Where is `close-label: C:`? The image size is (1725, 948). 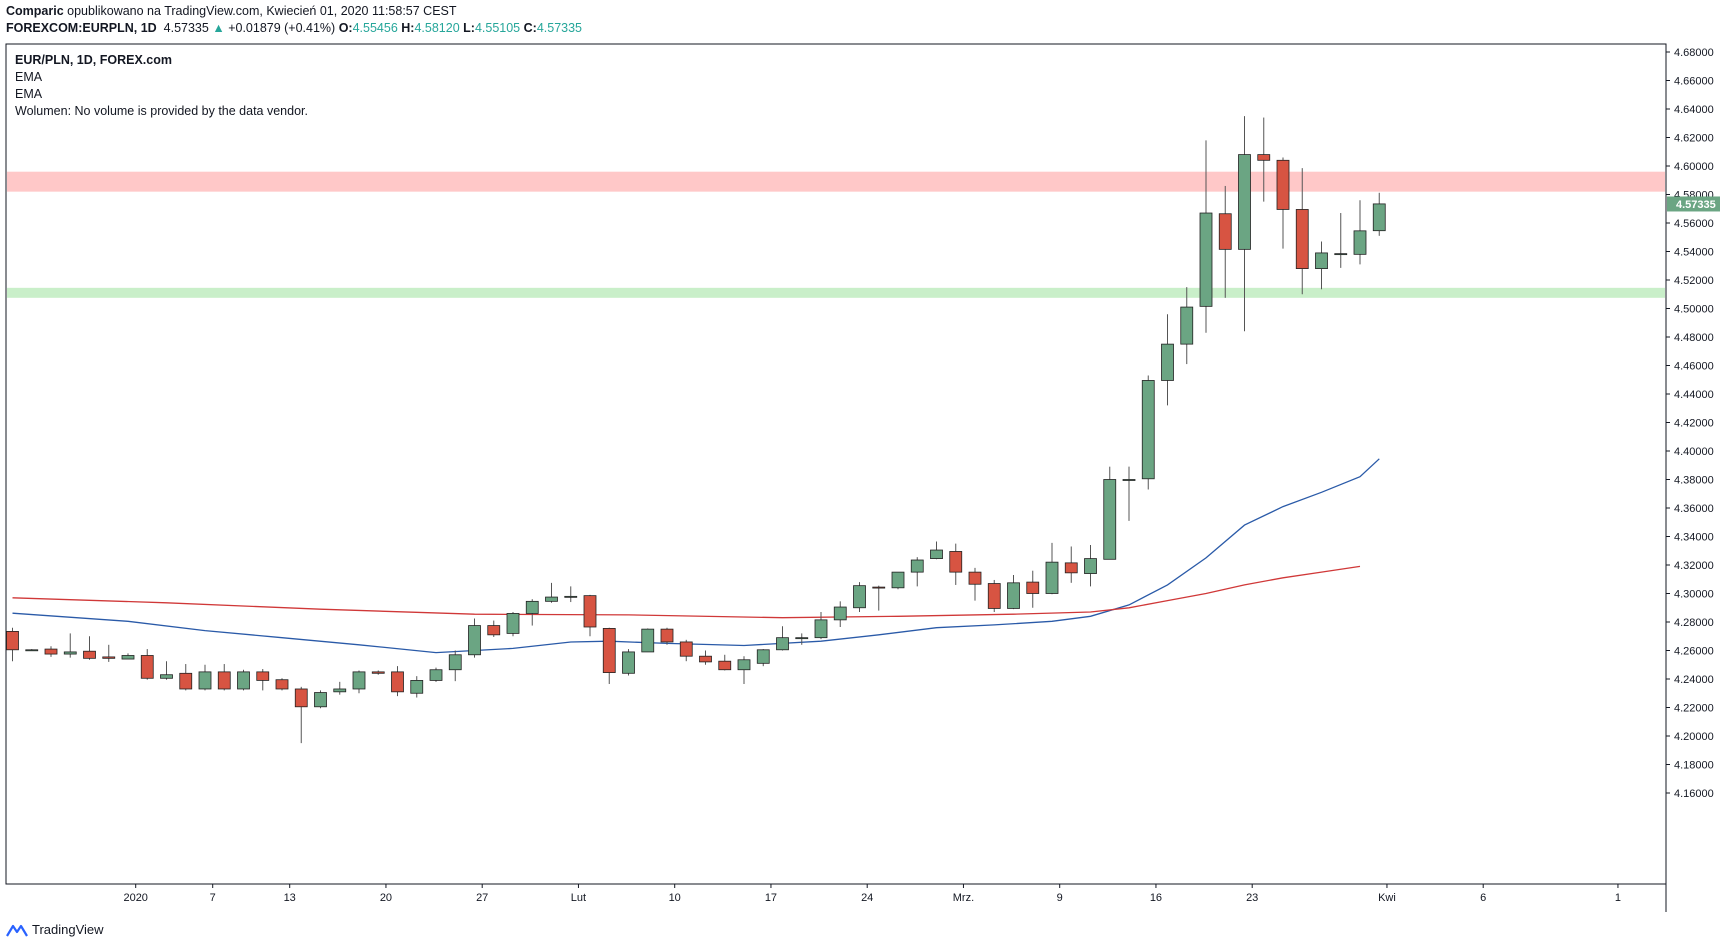
close-label: C: is located at coordinates (530, 28).